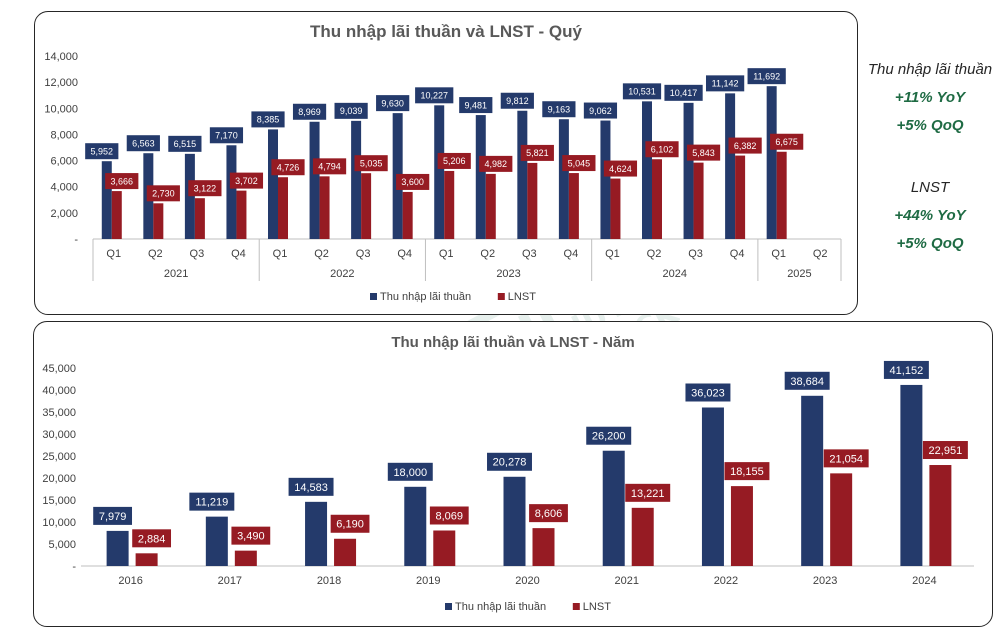 This screenshot has width=1005, height=635. Describe the element at coordinates (799, 274) in the screenshot. I see `q-group-label: 2025` at that location.